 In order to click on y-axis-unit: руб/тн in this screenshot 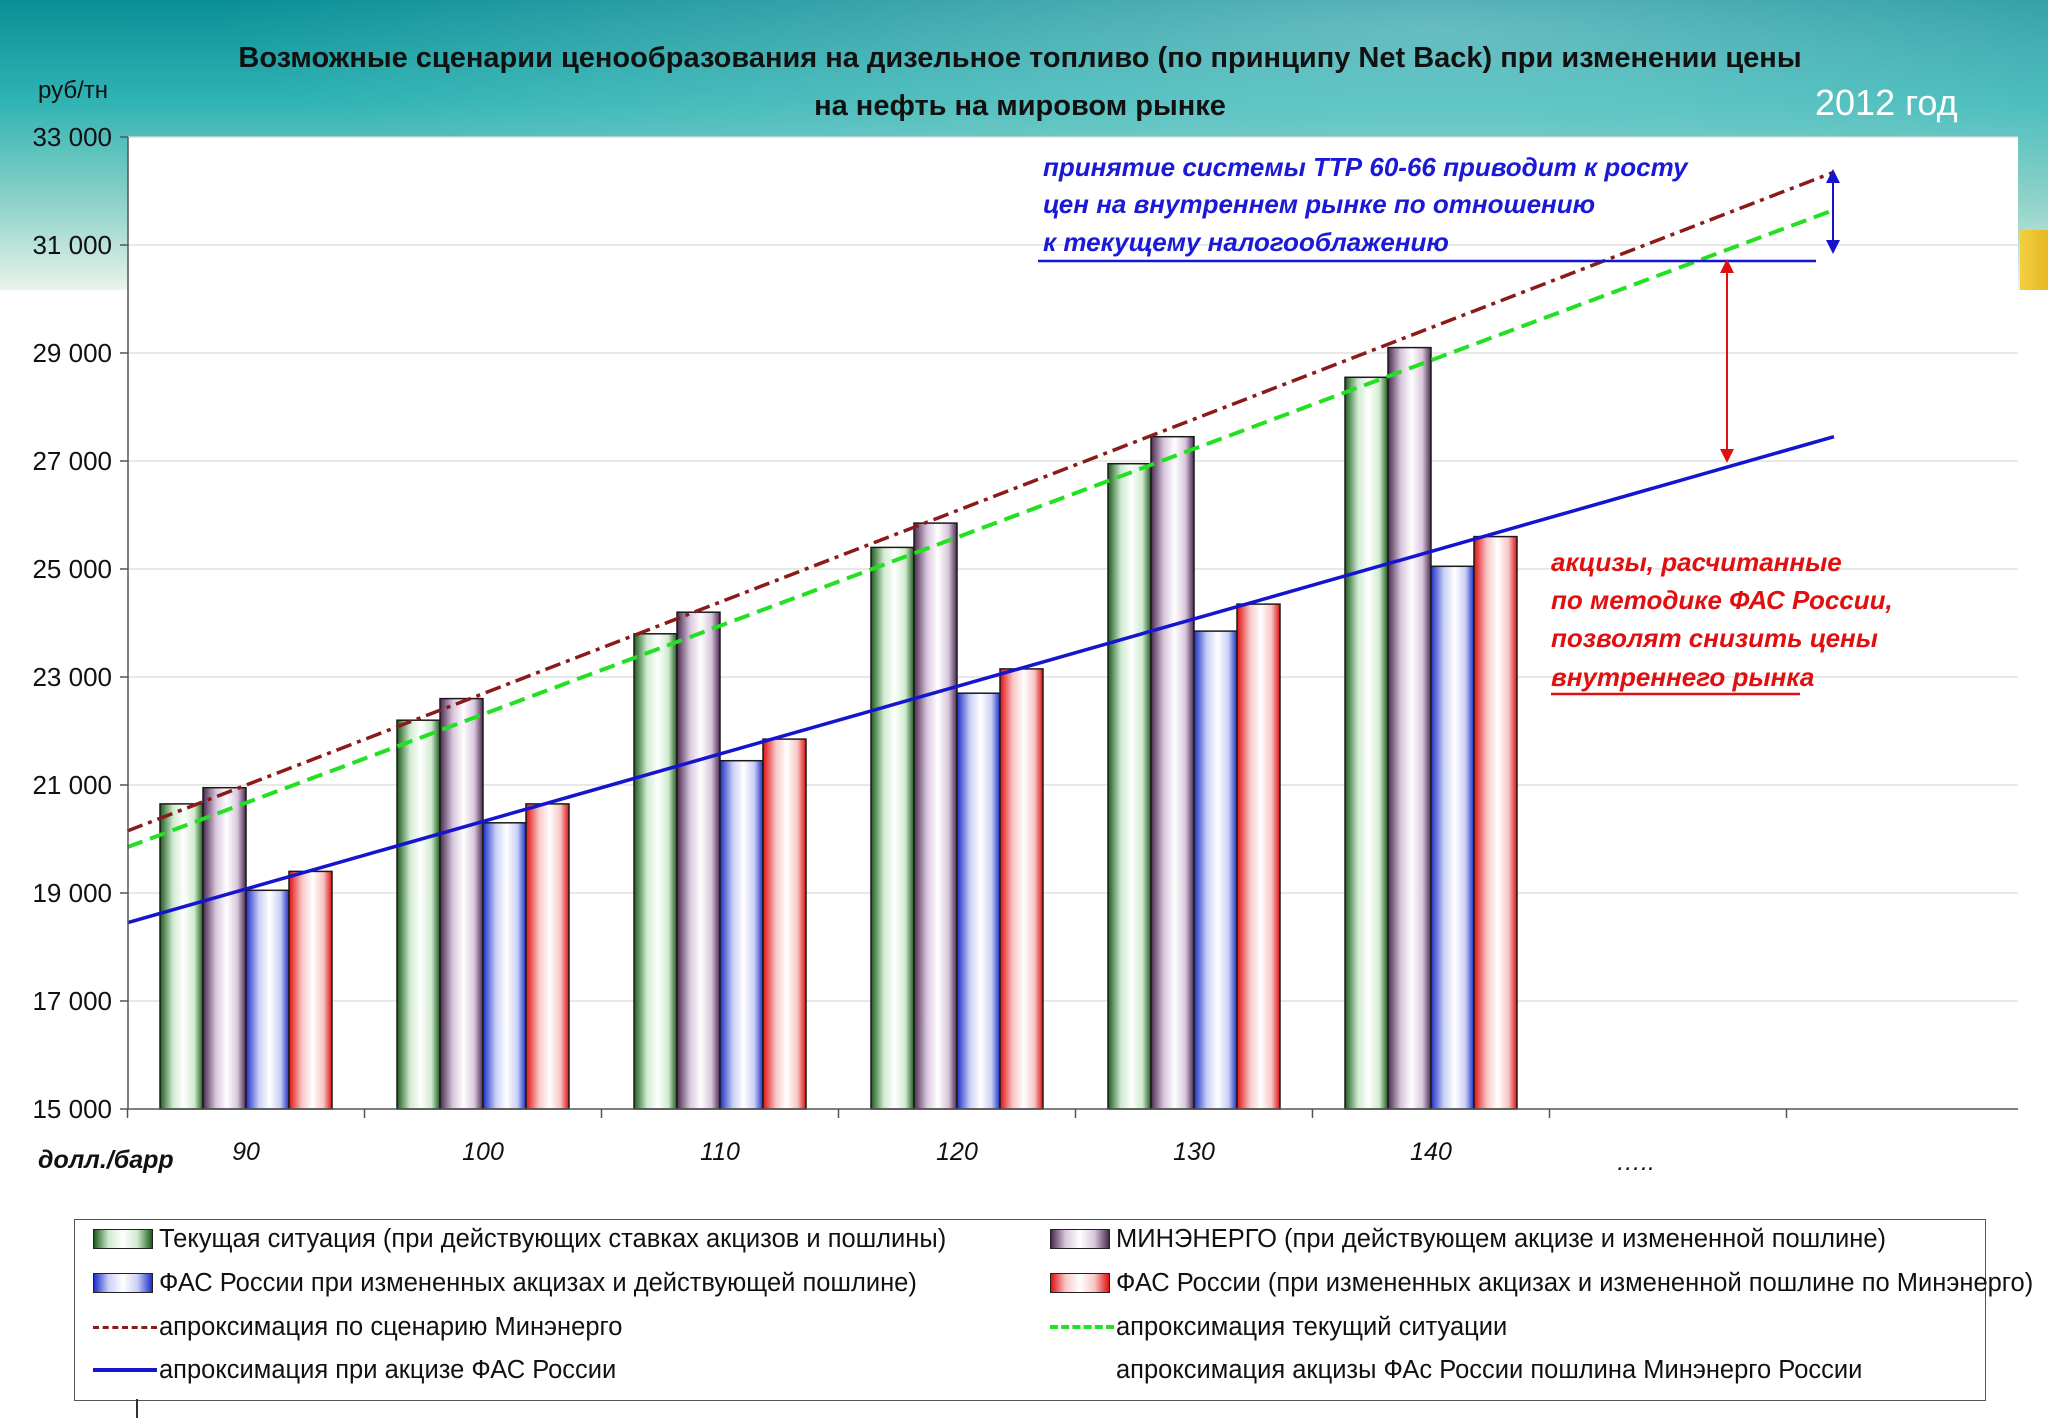, I will do `click(73, 90)`.